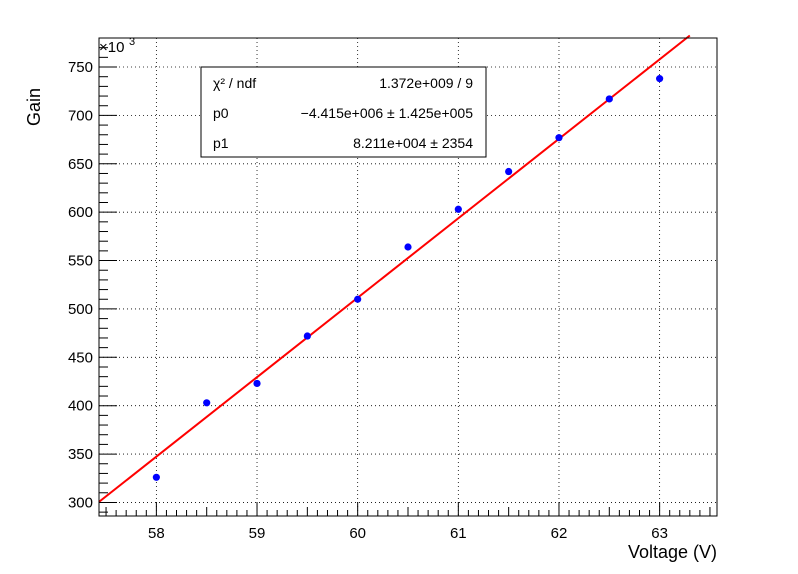 This screenshot has height=574, width=798. I want to click on stats-row-1-name: p0, so click(221, 113).